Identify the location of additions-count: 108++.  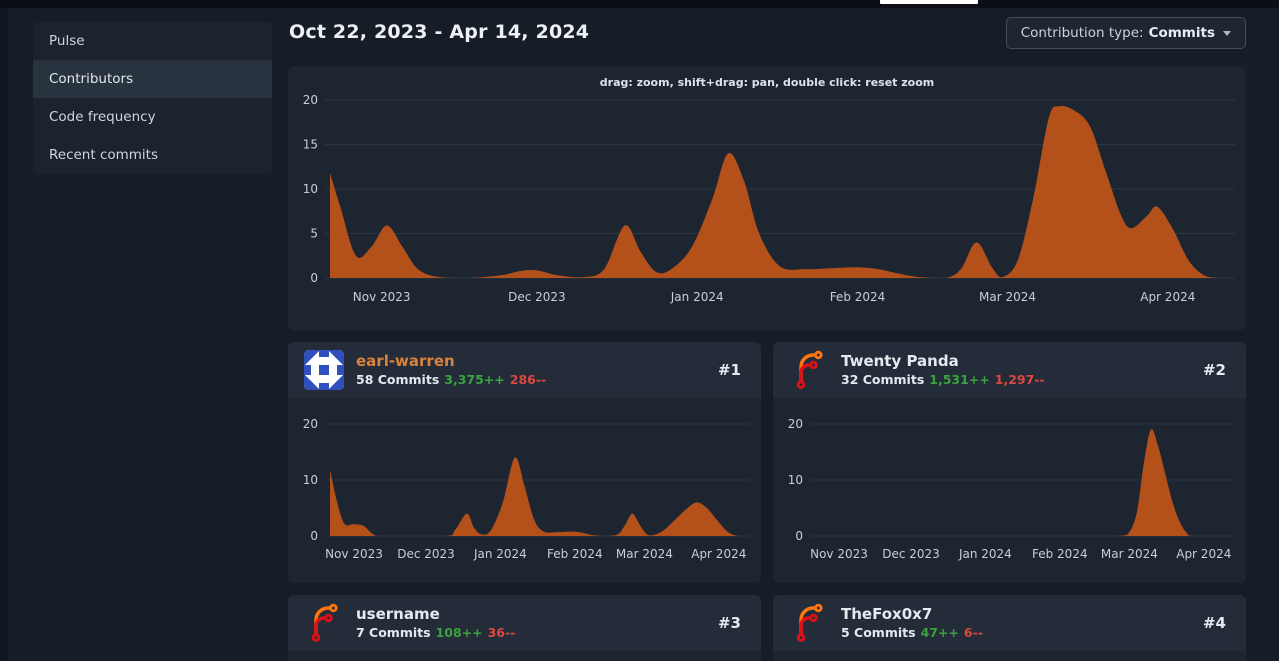
(459, 632).